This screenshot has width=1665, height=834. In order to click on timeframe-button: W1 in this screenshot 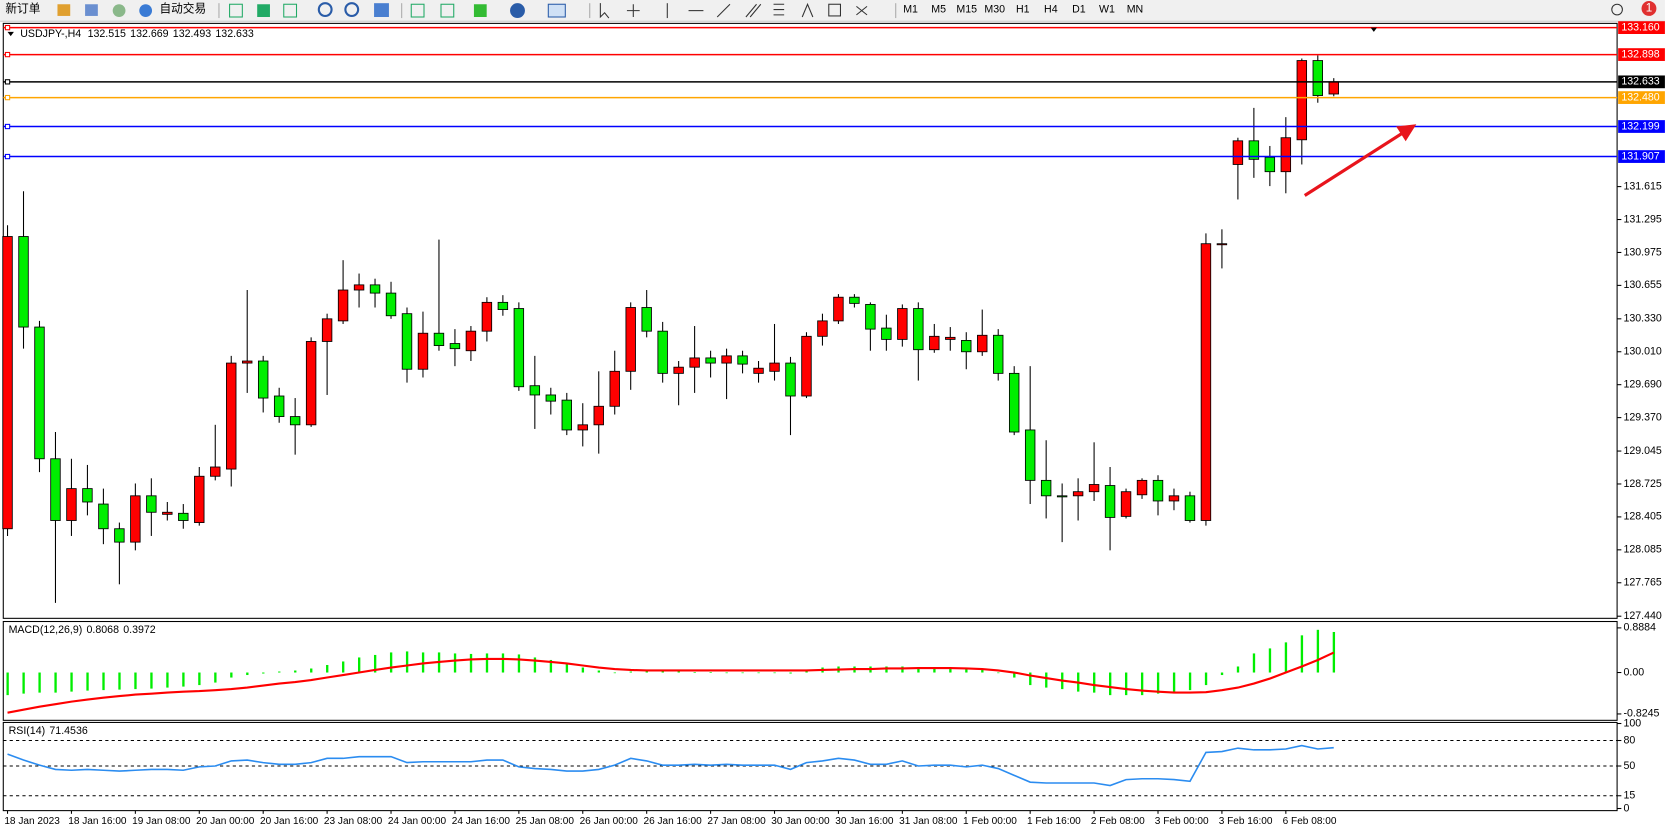, I will do `click(1107, 9)`.